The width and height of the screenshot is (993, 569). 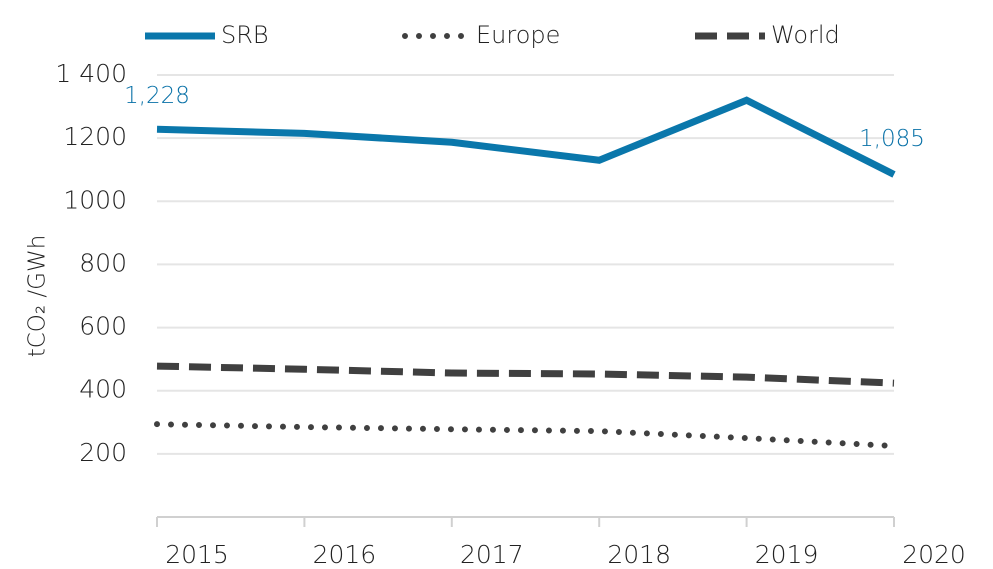 What do you see at coordinates (639, 554) in the screenshot?
I see `x-tick-label: 2018` at bounding box center [639, 554].